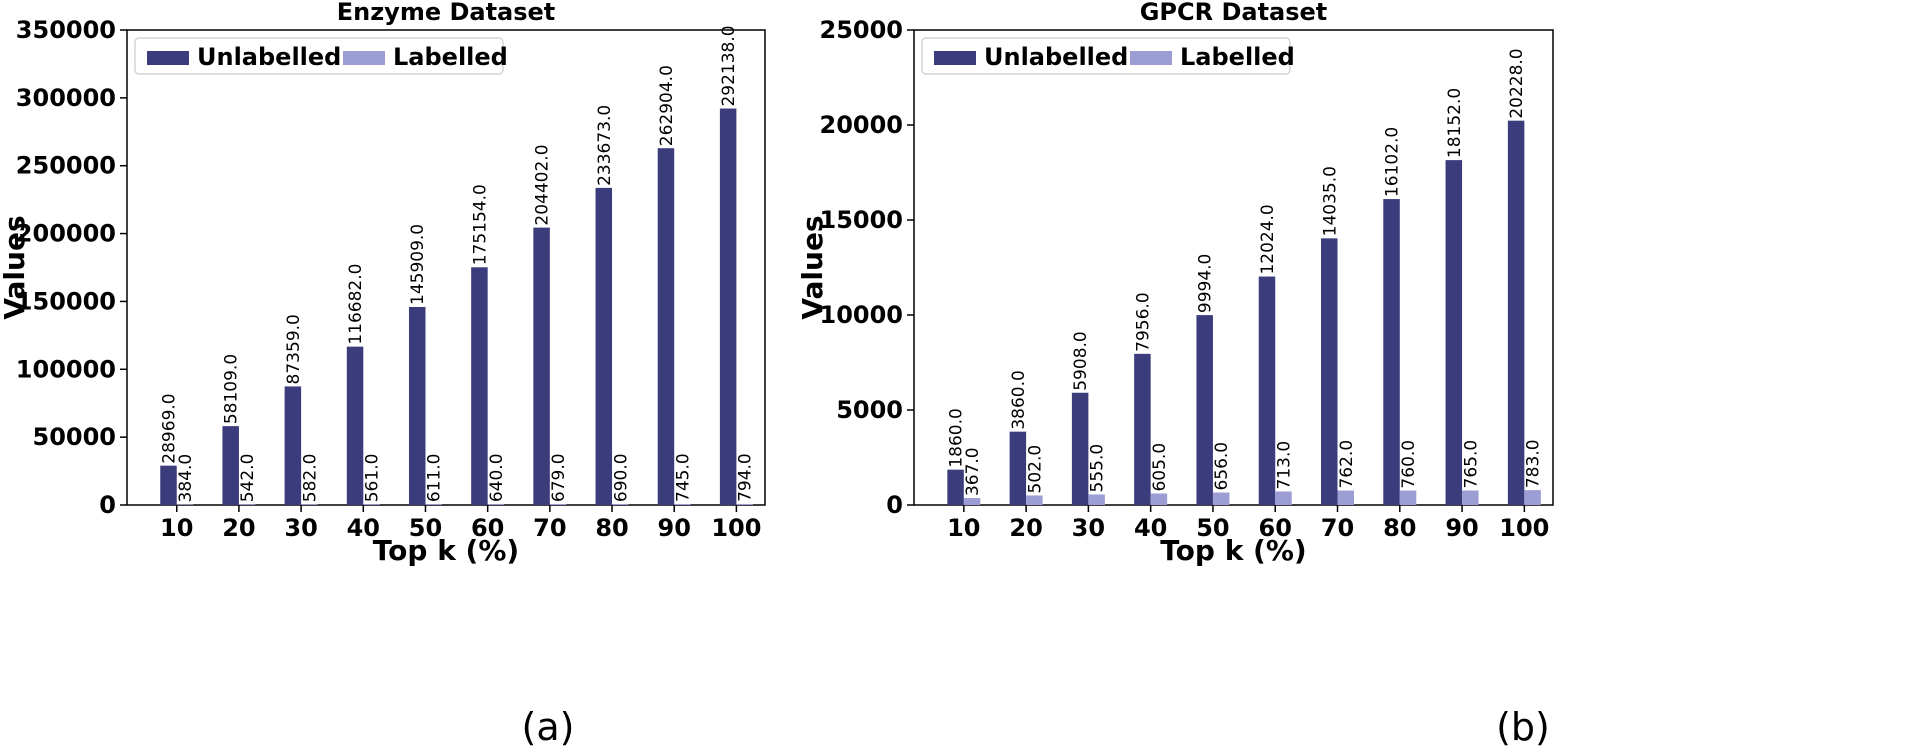 This screenshot has width=1929, height=750. I want to click on y-tick-label: 5000, so click(869, 410).